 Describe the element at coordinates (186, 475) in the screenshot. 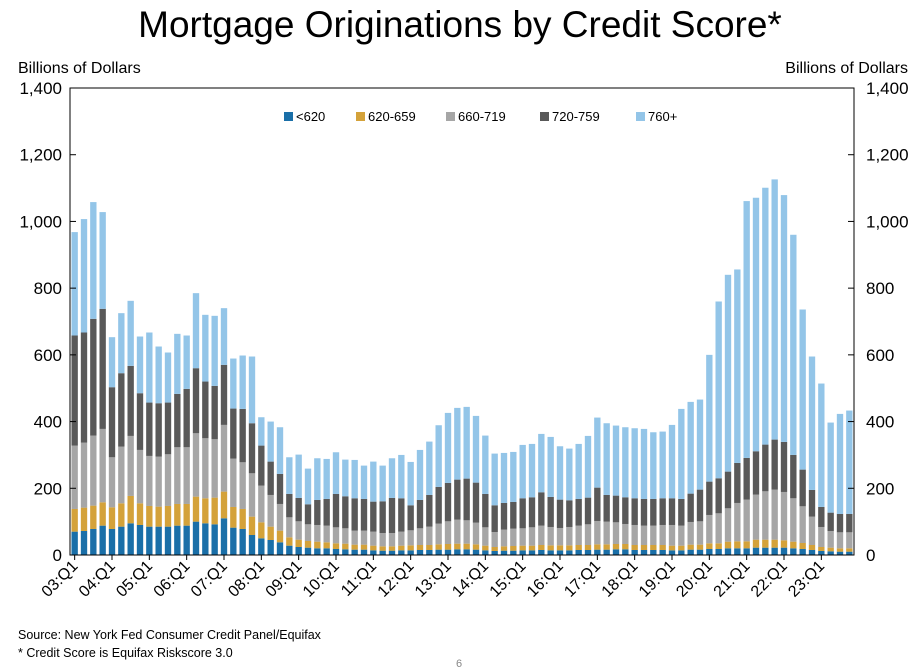

I see `bar-segment-06:Q1-s2` at that location.